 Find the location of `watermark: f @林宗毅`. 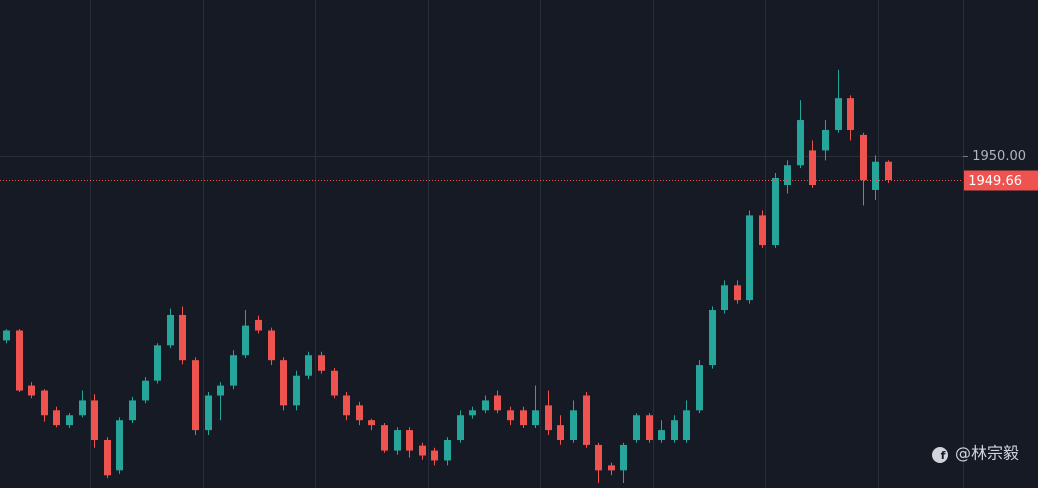

watermark: f @林宗毅 is located at coordinates (975, 453).